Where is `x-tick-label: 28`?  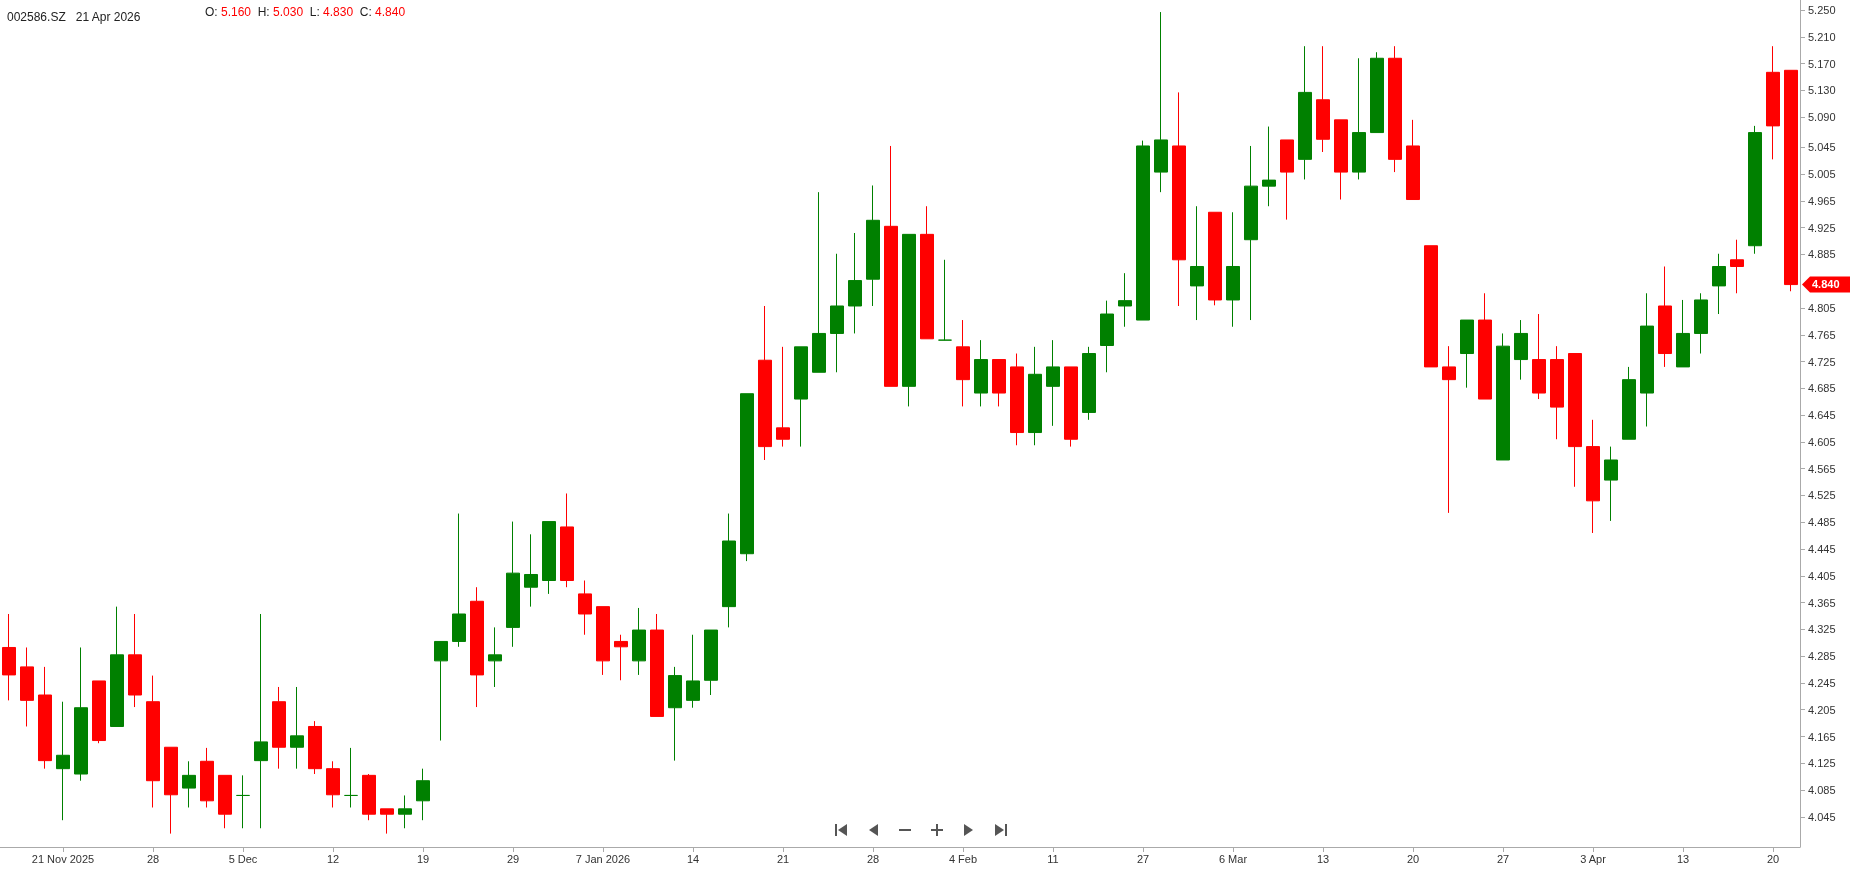
x-tick-label: 28 is located at coordinates (153, 858).